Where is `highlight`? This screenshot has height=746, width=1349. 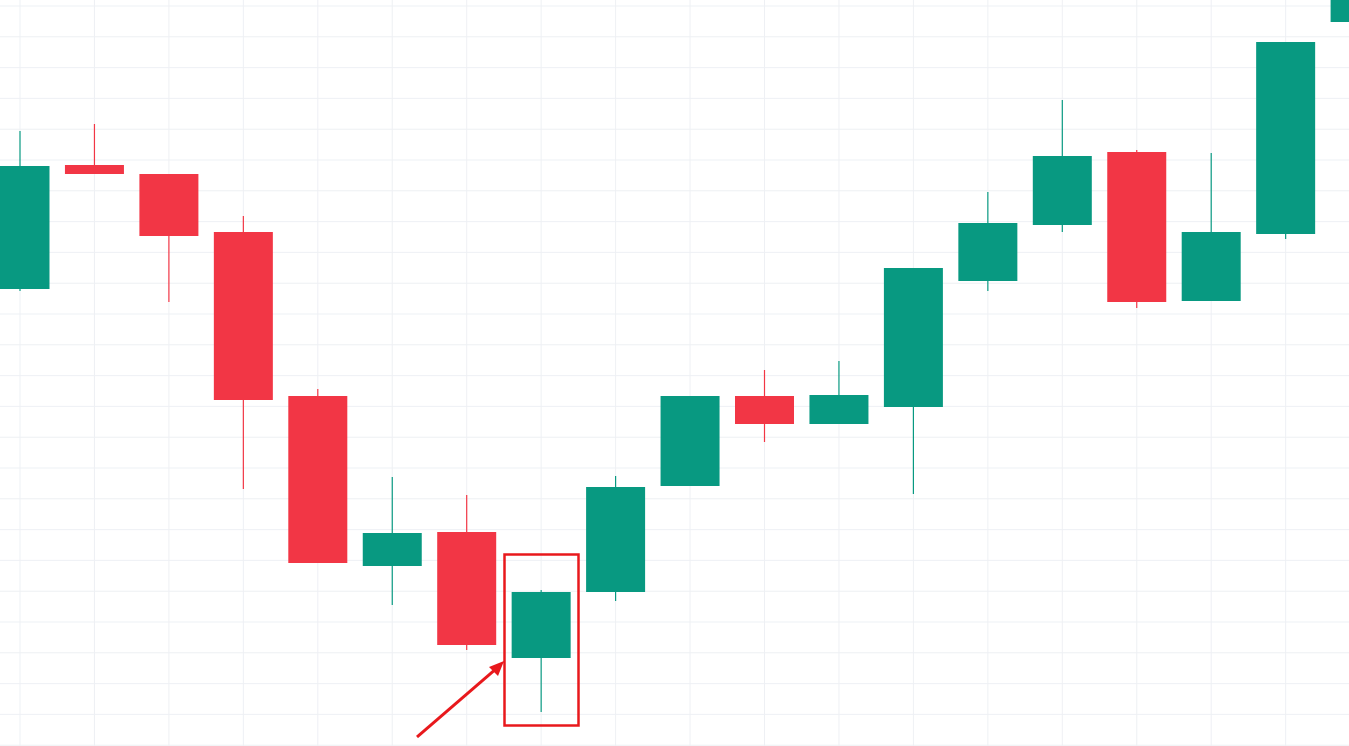
highlight is located at coordinates (498, 646).